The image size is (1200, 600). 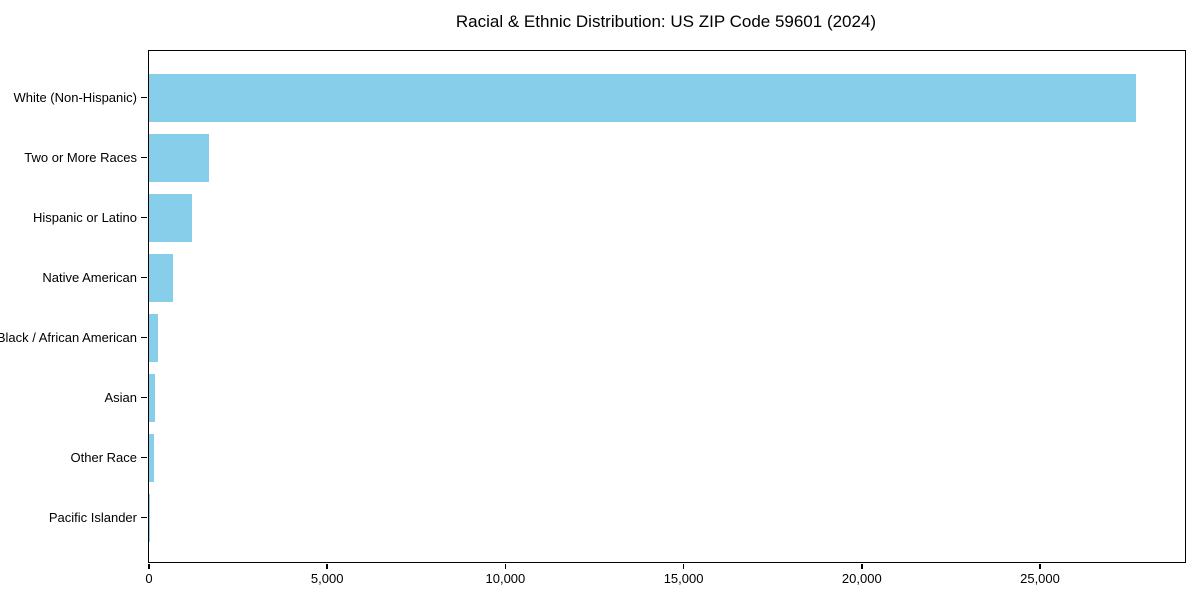 What do you see at coordinates (179, 157) in the screenshot?
I see `bar-two-or-more-races` at bounding box center [179, 157].